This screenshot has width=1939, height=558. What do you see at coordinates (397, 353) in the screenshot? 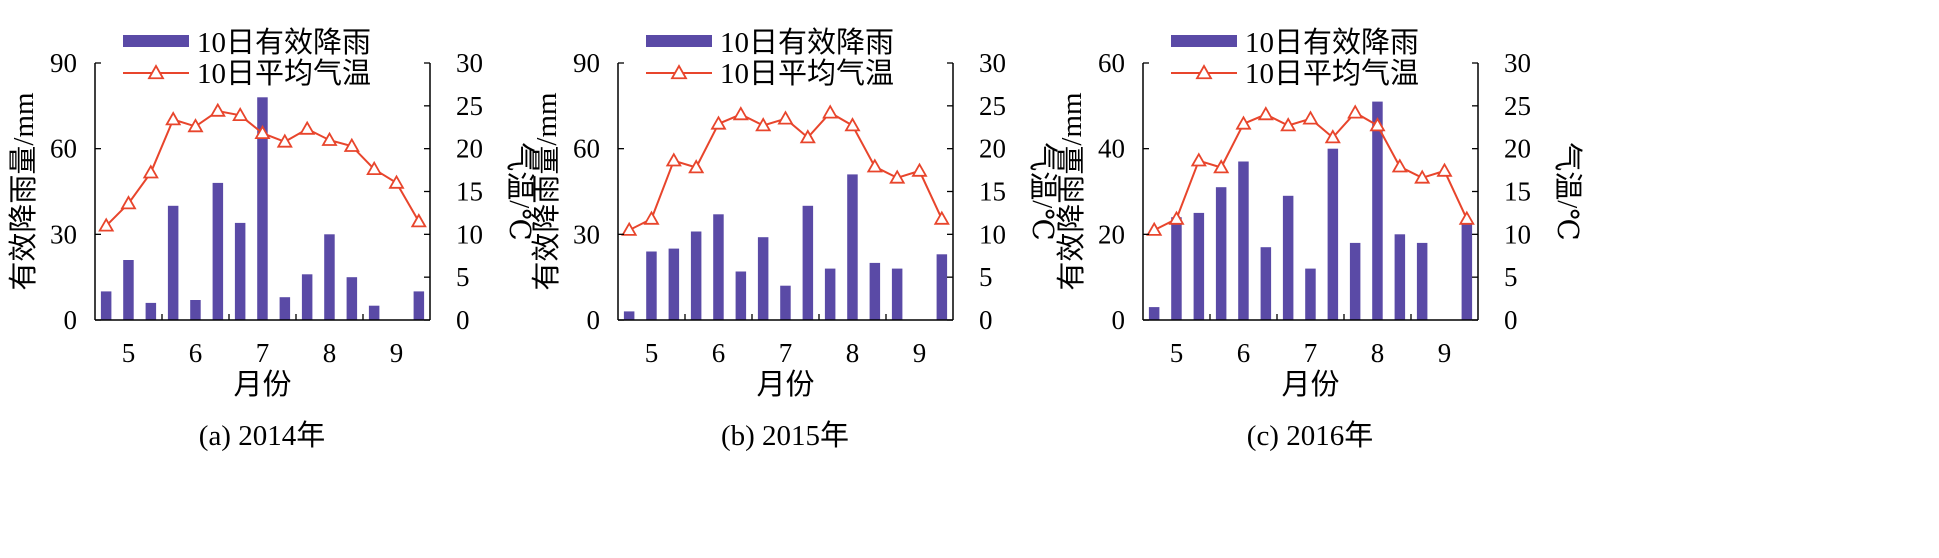
I see `x-tick-label: 9` at bounding box center [397, 353].